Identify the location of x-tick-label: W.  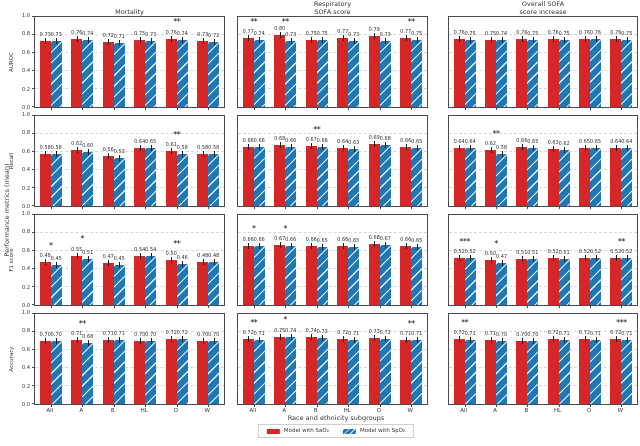
(410, 411).